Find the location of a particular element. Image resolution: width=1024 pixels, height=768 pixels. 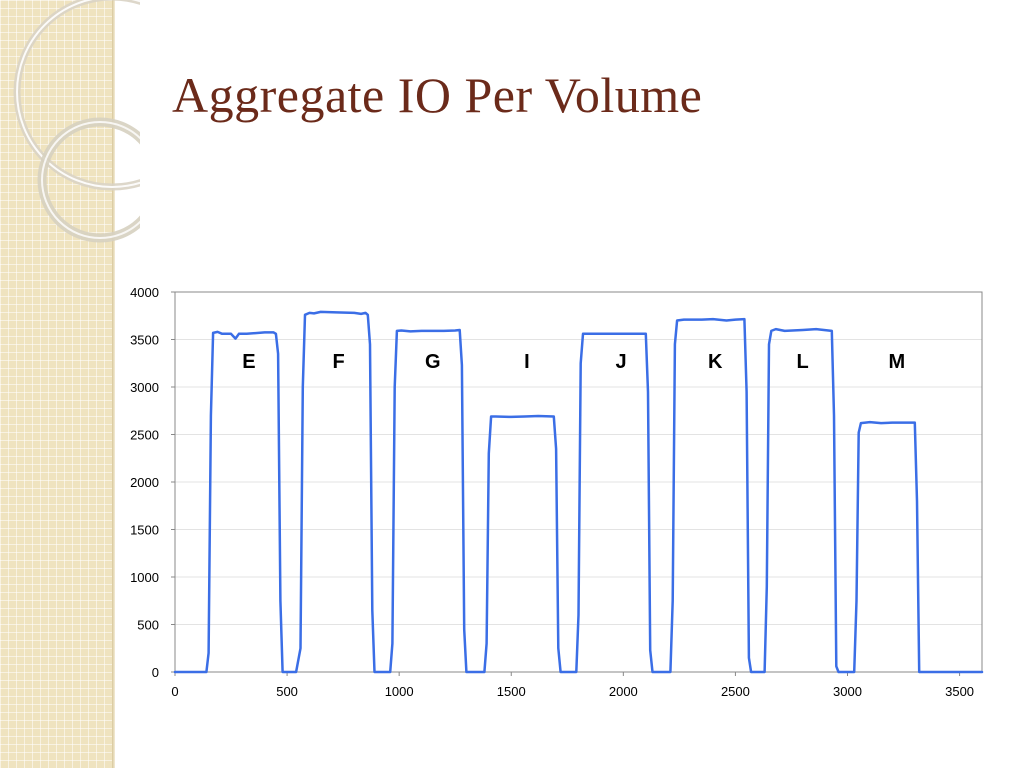

x-tick-label: 0 is located at coordinates (174, 691).